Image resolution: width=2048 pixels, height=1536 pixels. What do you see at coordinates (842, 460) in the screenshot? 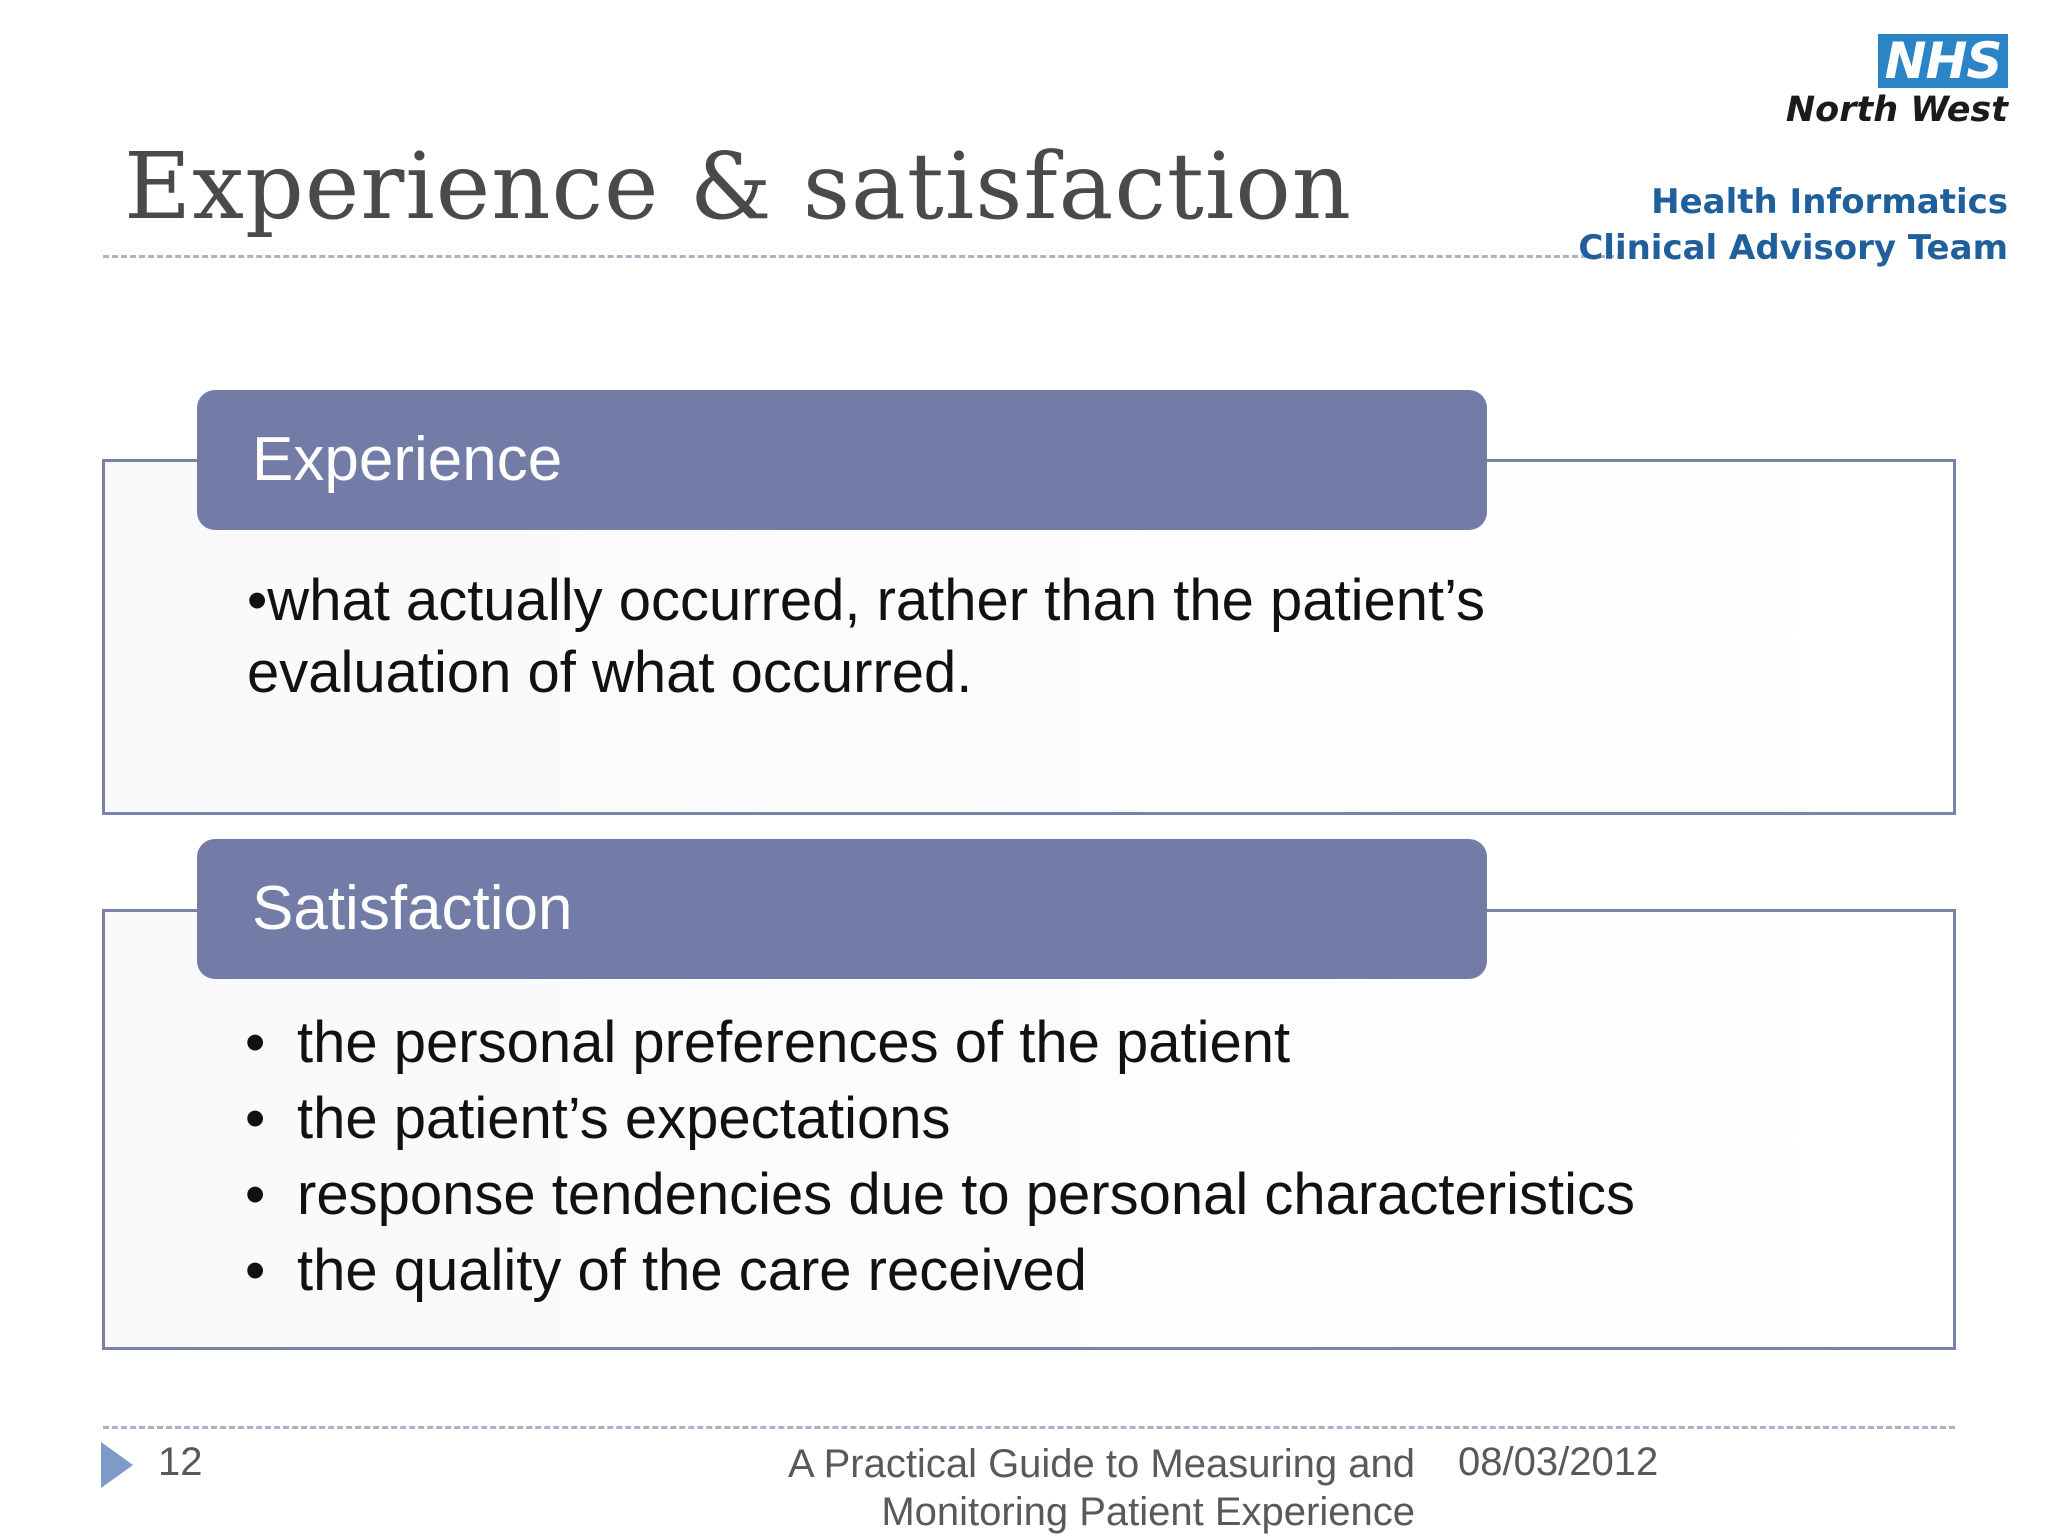
I see `experience-heading: Experience` at bounding box center [842, 460].